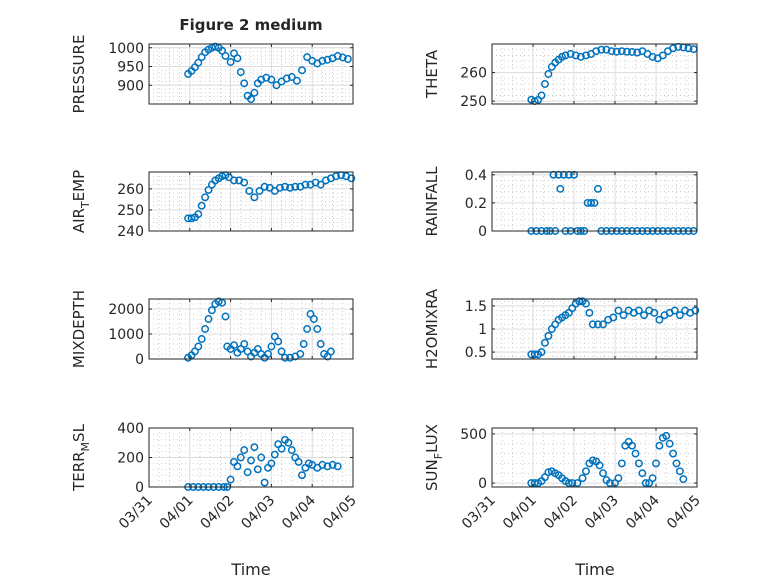 The height and width of the screenshot is (583, 778). I want to click on y-tick-label: 0.4, so click(476, 176).